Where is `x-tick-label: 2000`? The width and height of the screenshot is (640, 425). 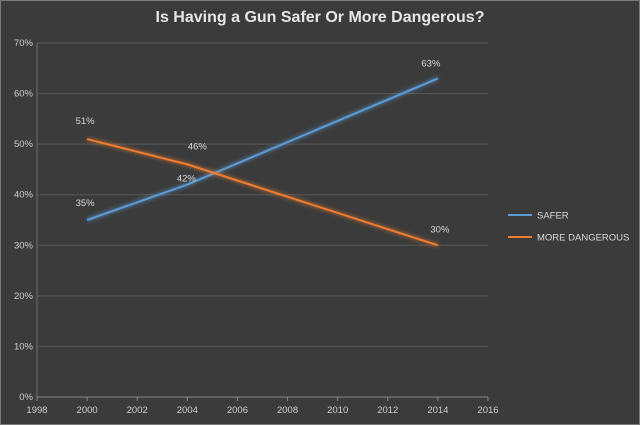
x-tick-label: 2000 is located at coordinates (87, 410).